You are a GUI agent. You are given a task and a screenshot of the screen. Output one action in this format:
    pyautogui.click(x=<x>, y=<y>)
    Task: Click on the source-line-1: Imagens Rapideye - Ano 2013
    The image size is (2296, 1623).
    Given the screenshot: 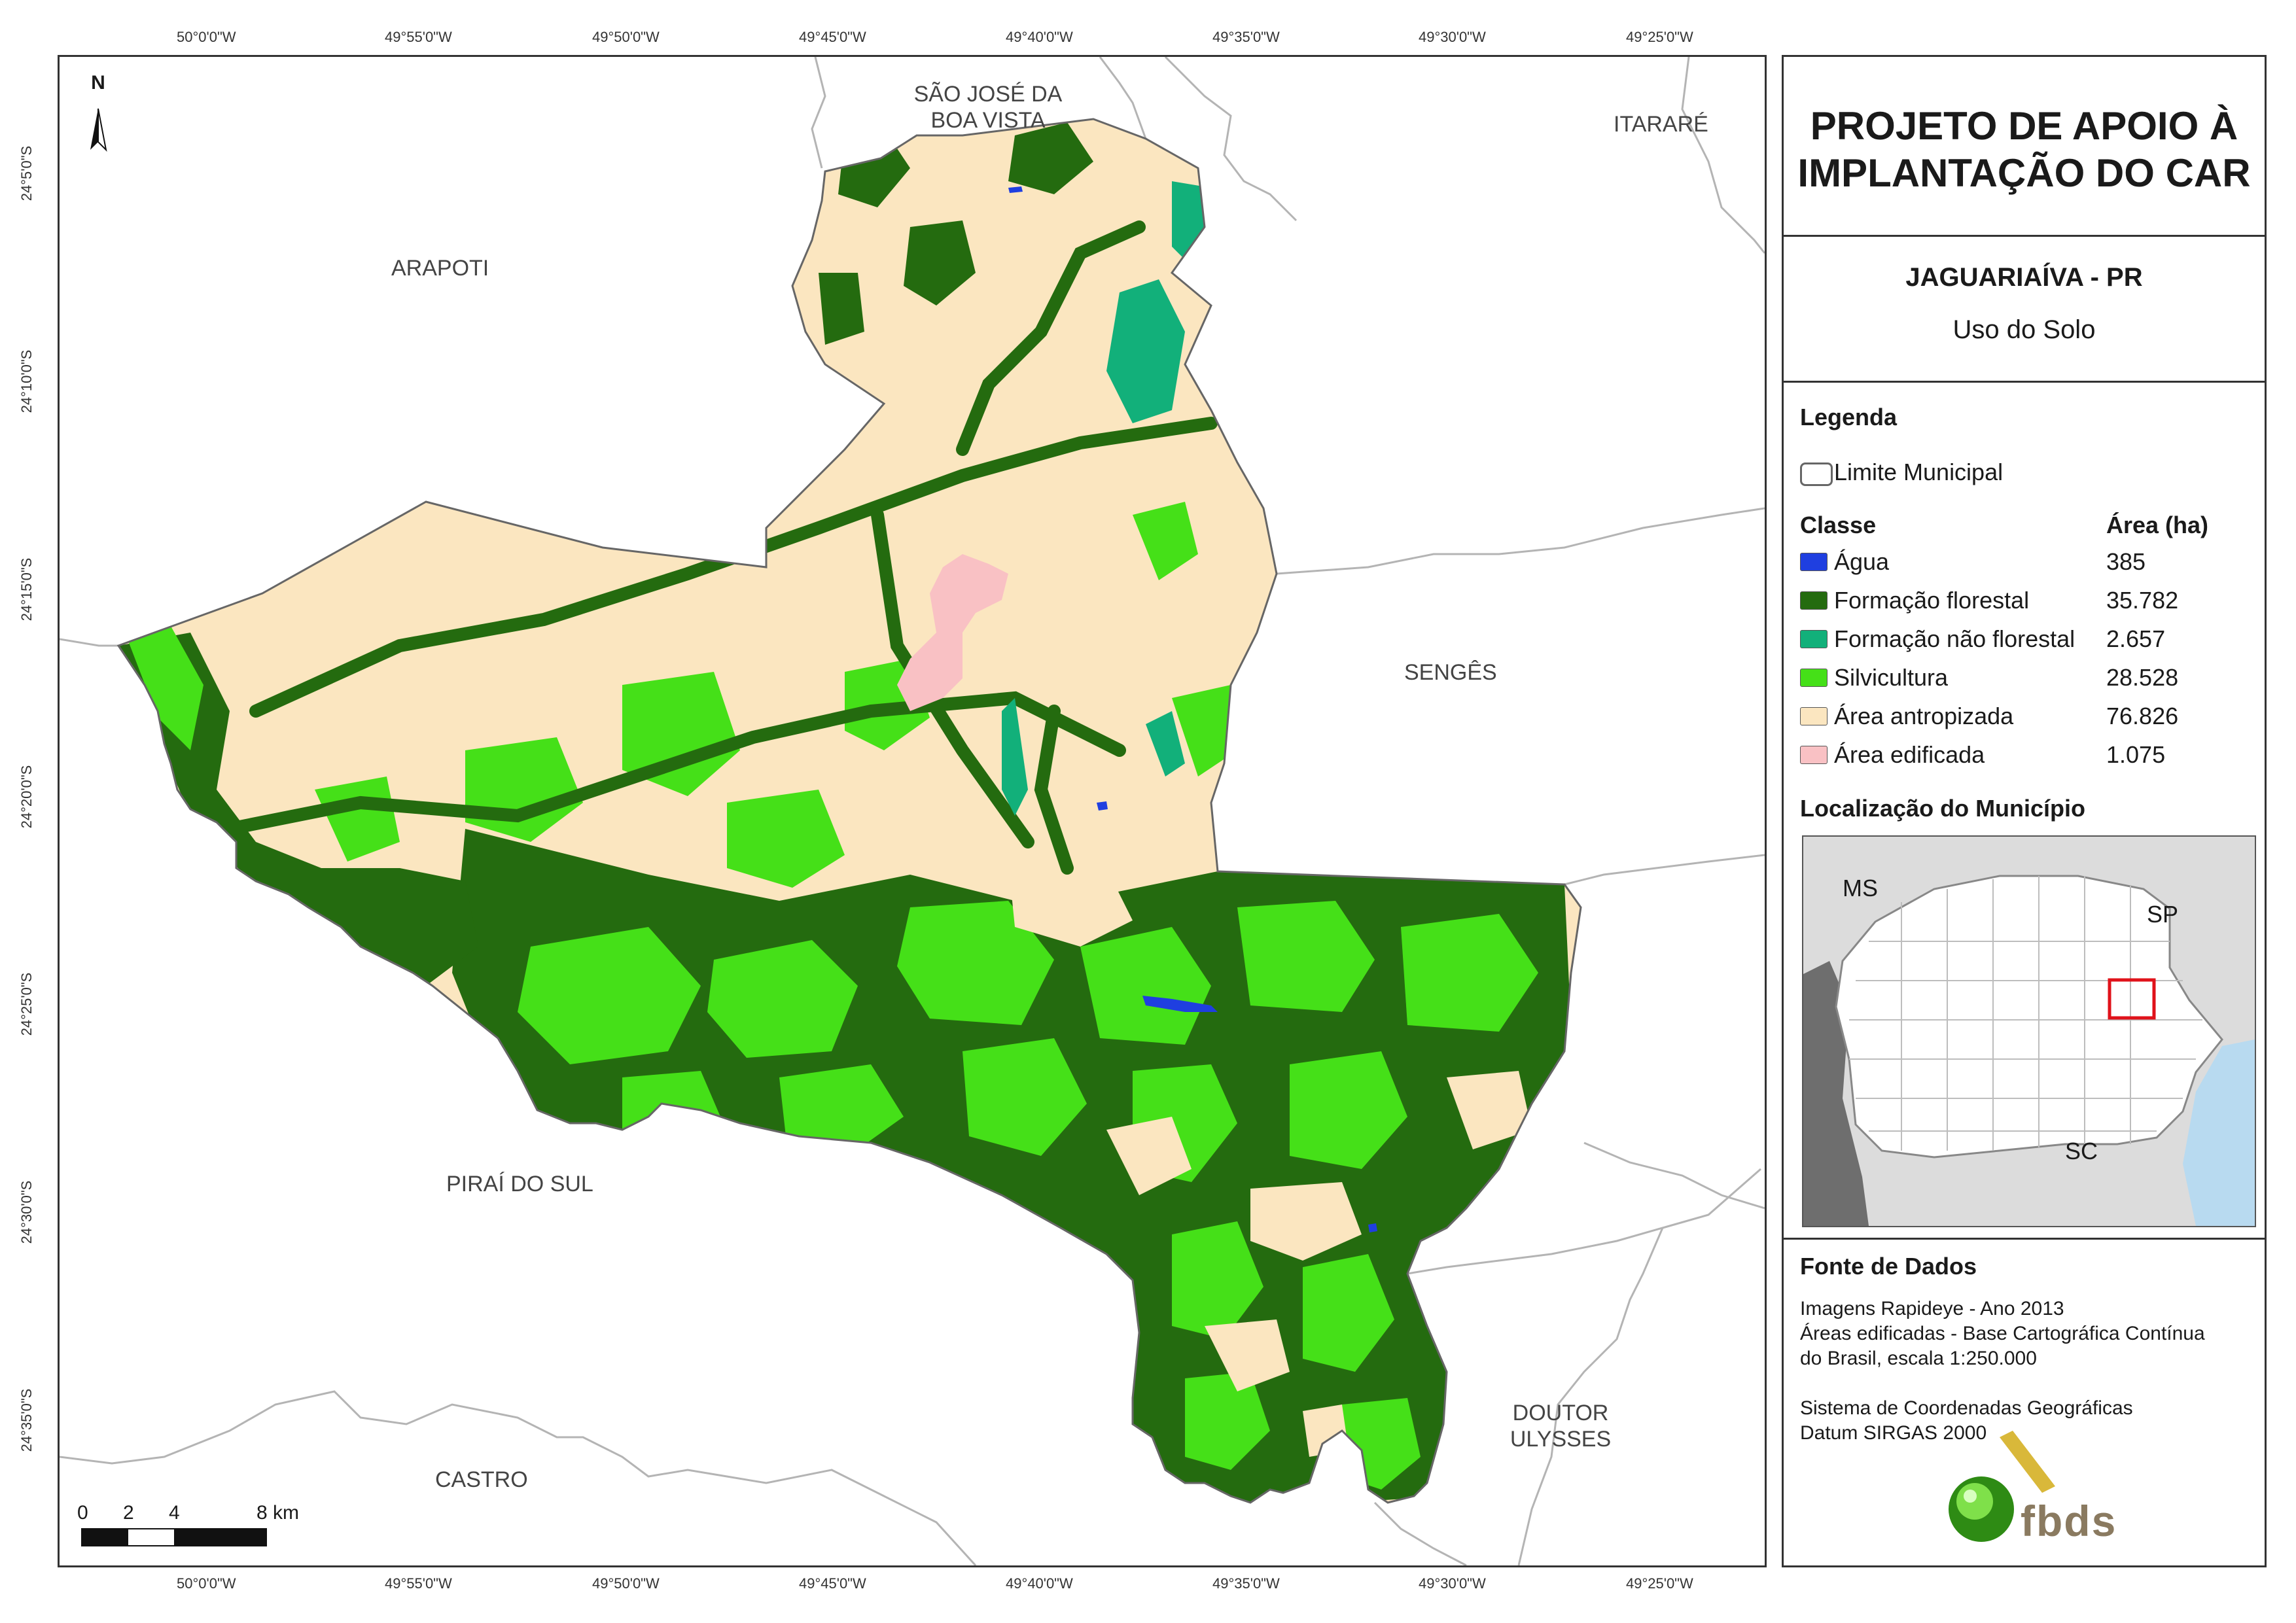 What is the action you would take?
    pyautogui.click(x=1932, y=1308)
    